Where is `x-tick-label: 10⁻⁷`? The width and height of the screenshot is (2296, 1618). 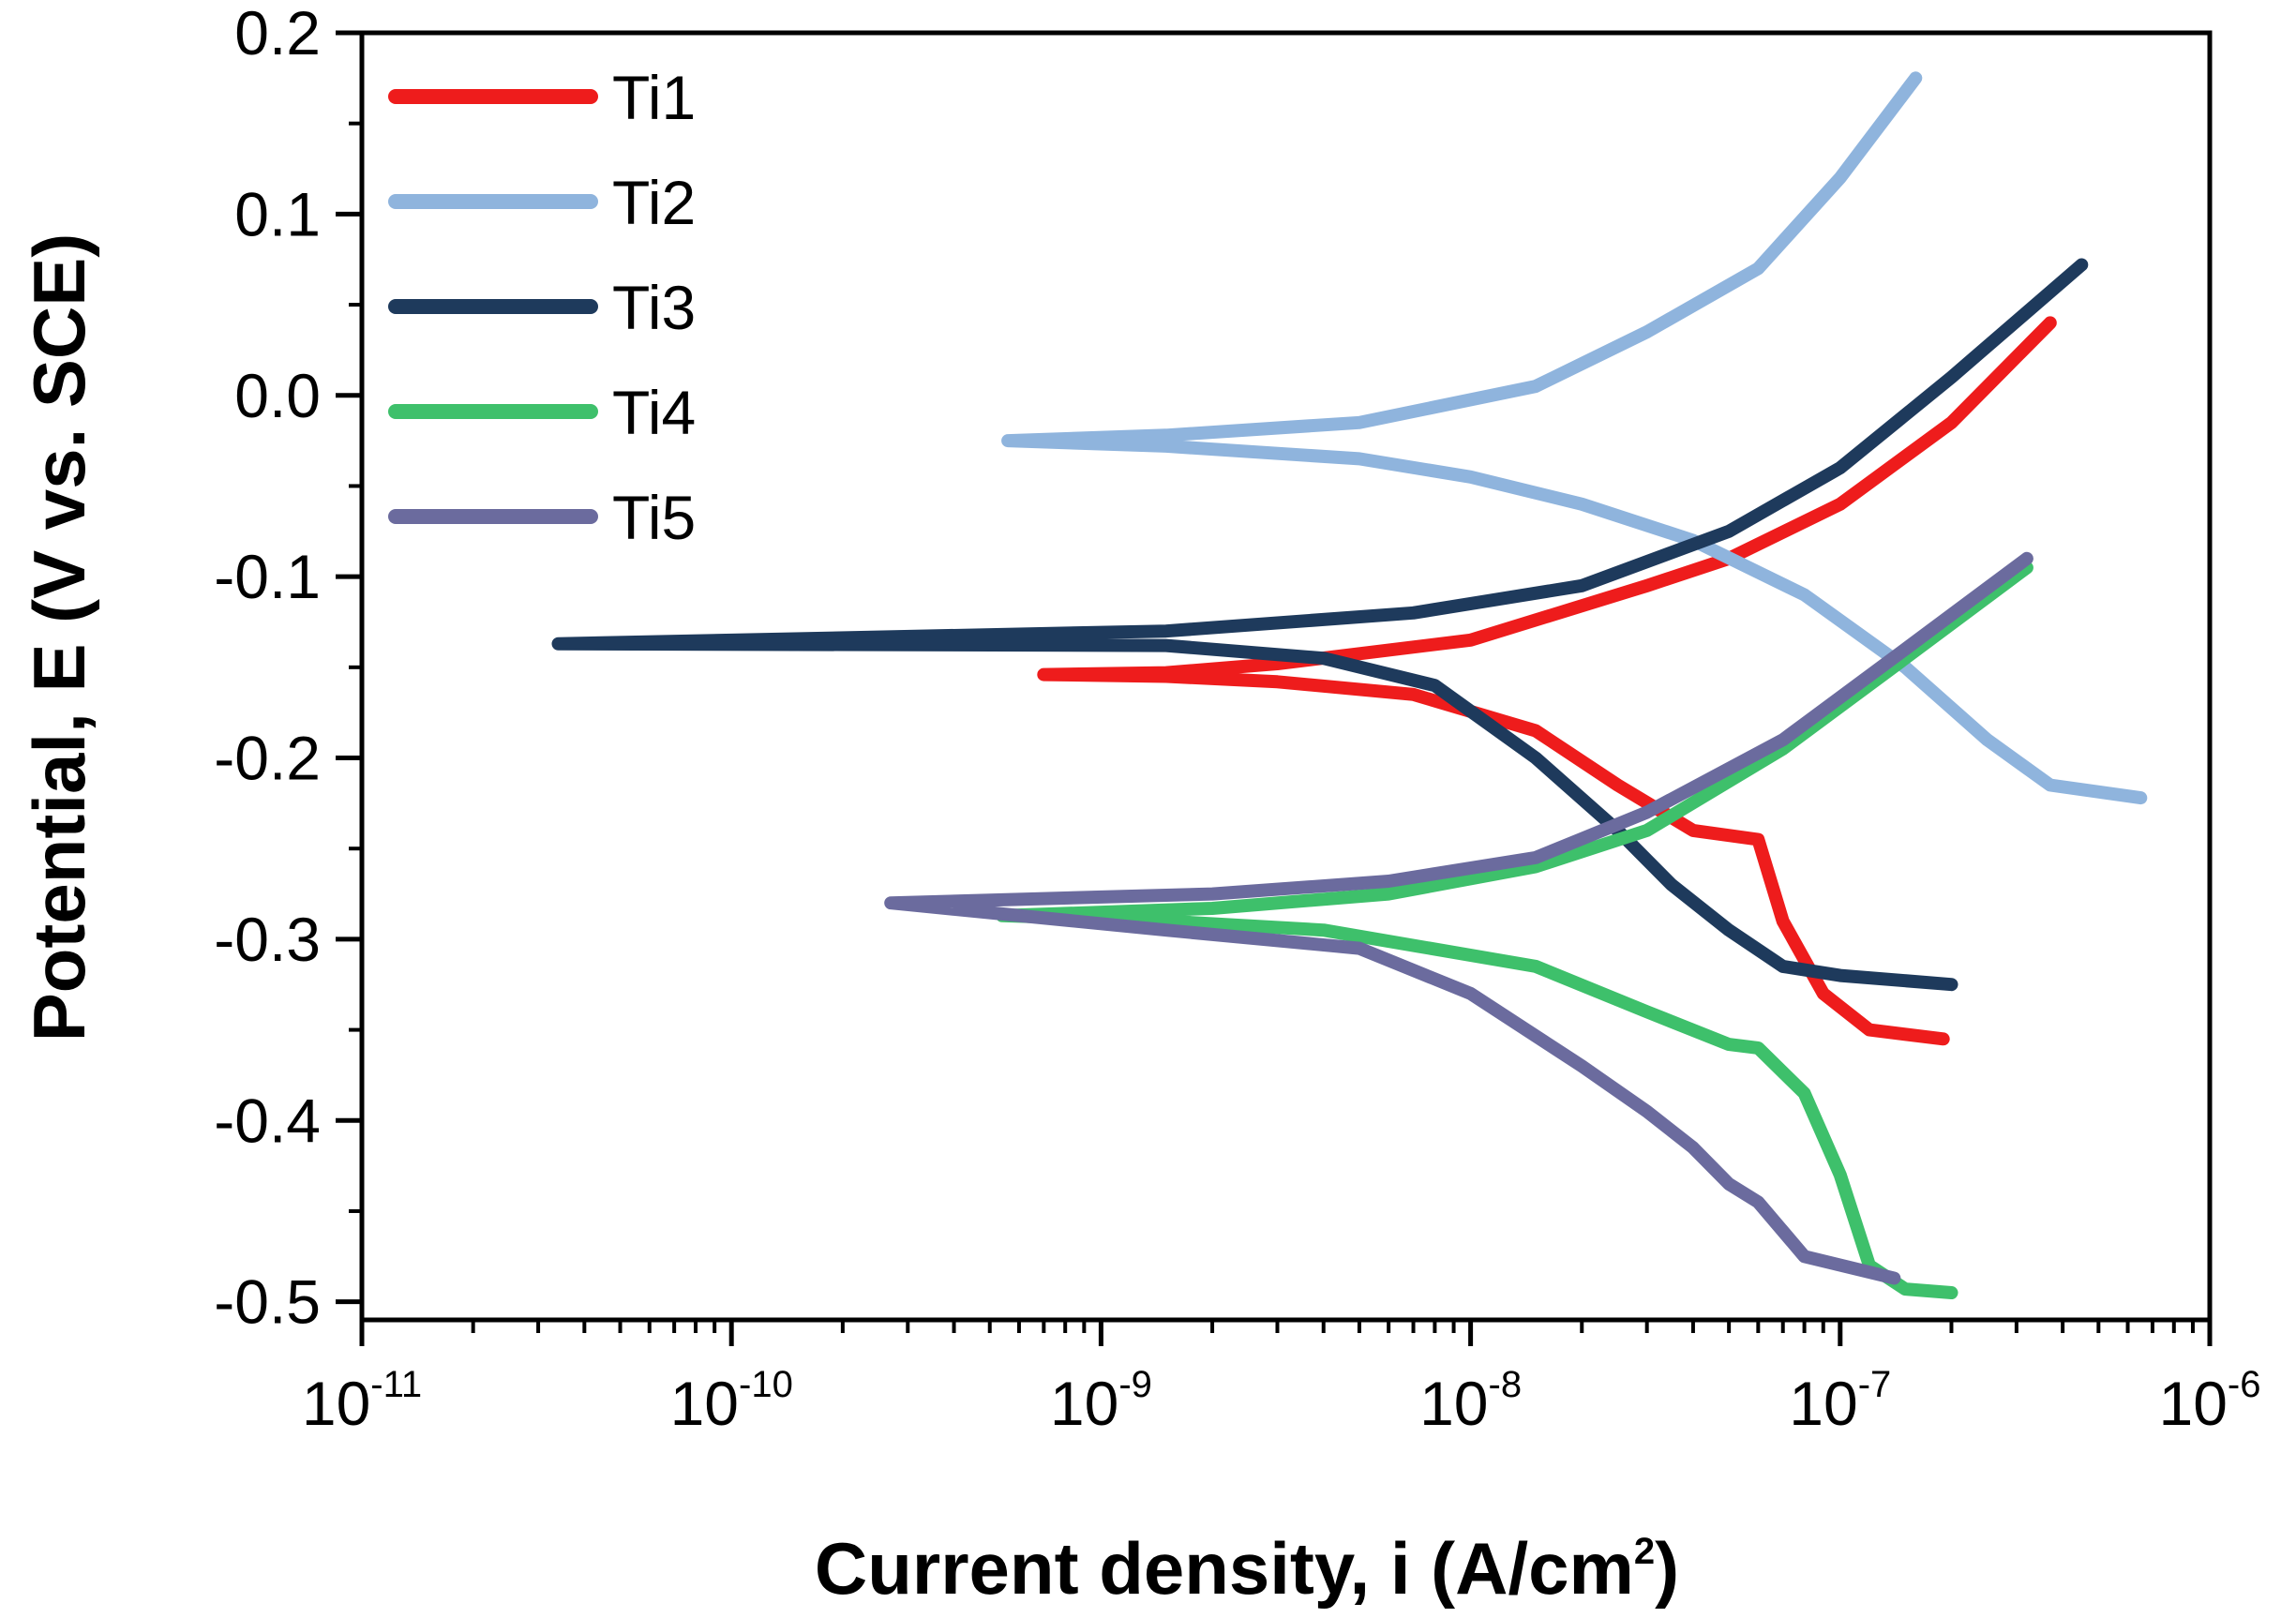 x-tick-label: 10⁻⁷ is located at coordinates (1840, 1401).